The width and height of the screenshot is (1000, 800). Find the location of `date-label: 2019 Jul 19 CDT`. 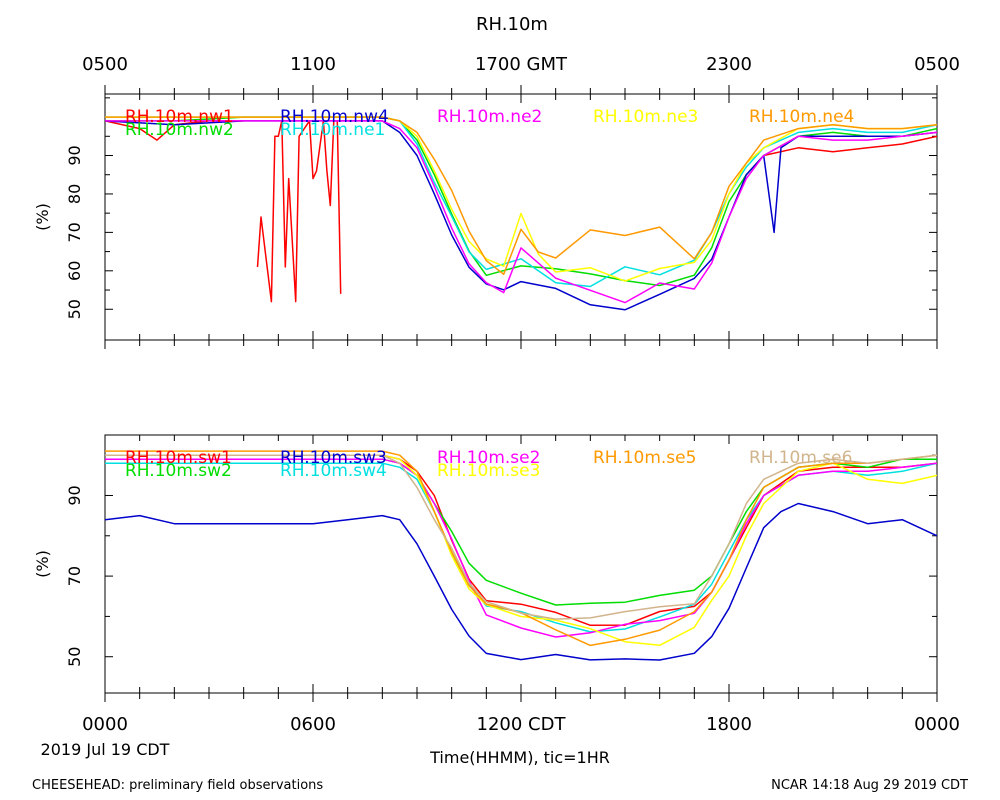

date-label: 2019 Jul 19 CDT is located at coordinates (105, 749).